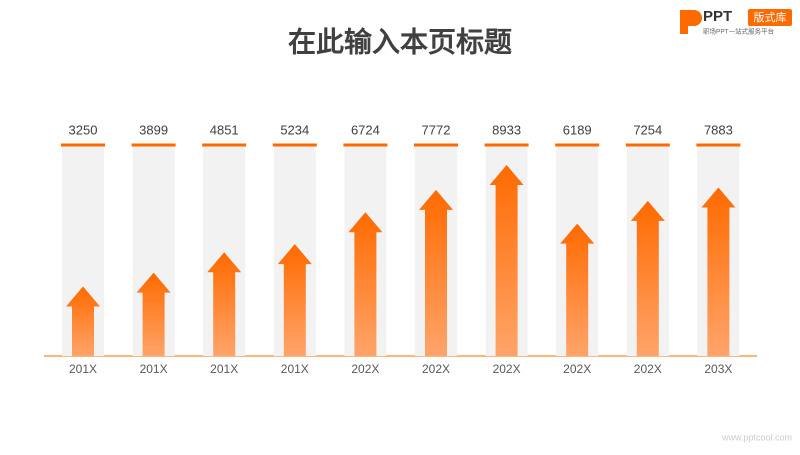  What do you see at coordinates (400, 41) in the screenshot?
I see `chart-title: 在此输入本页标题` at bounding box center [400, 41].